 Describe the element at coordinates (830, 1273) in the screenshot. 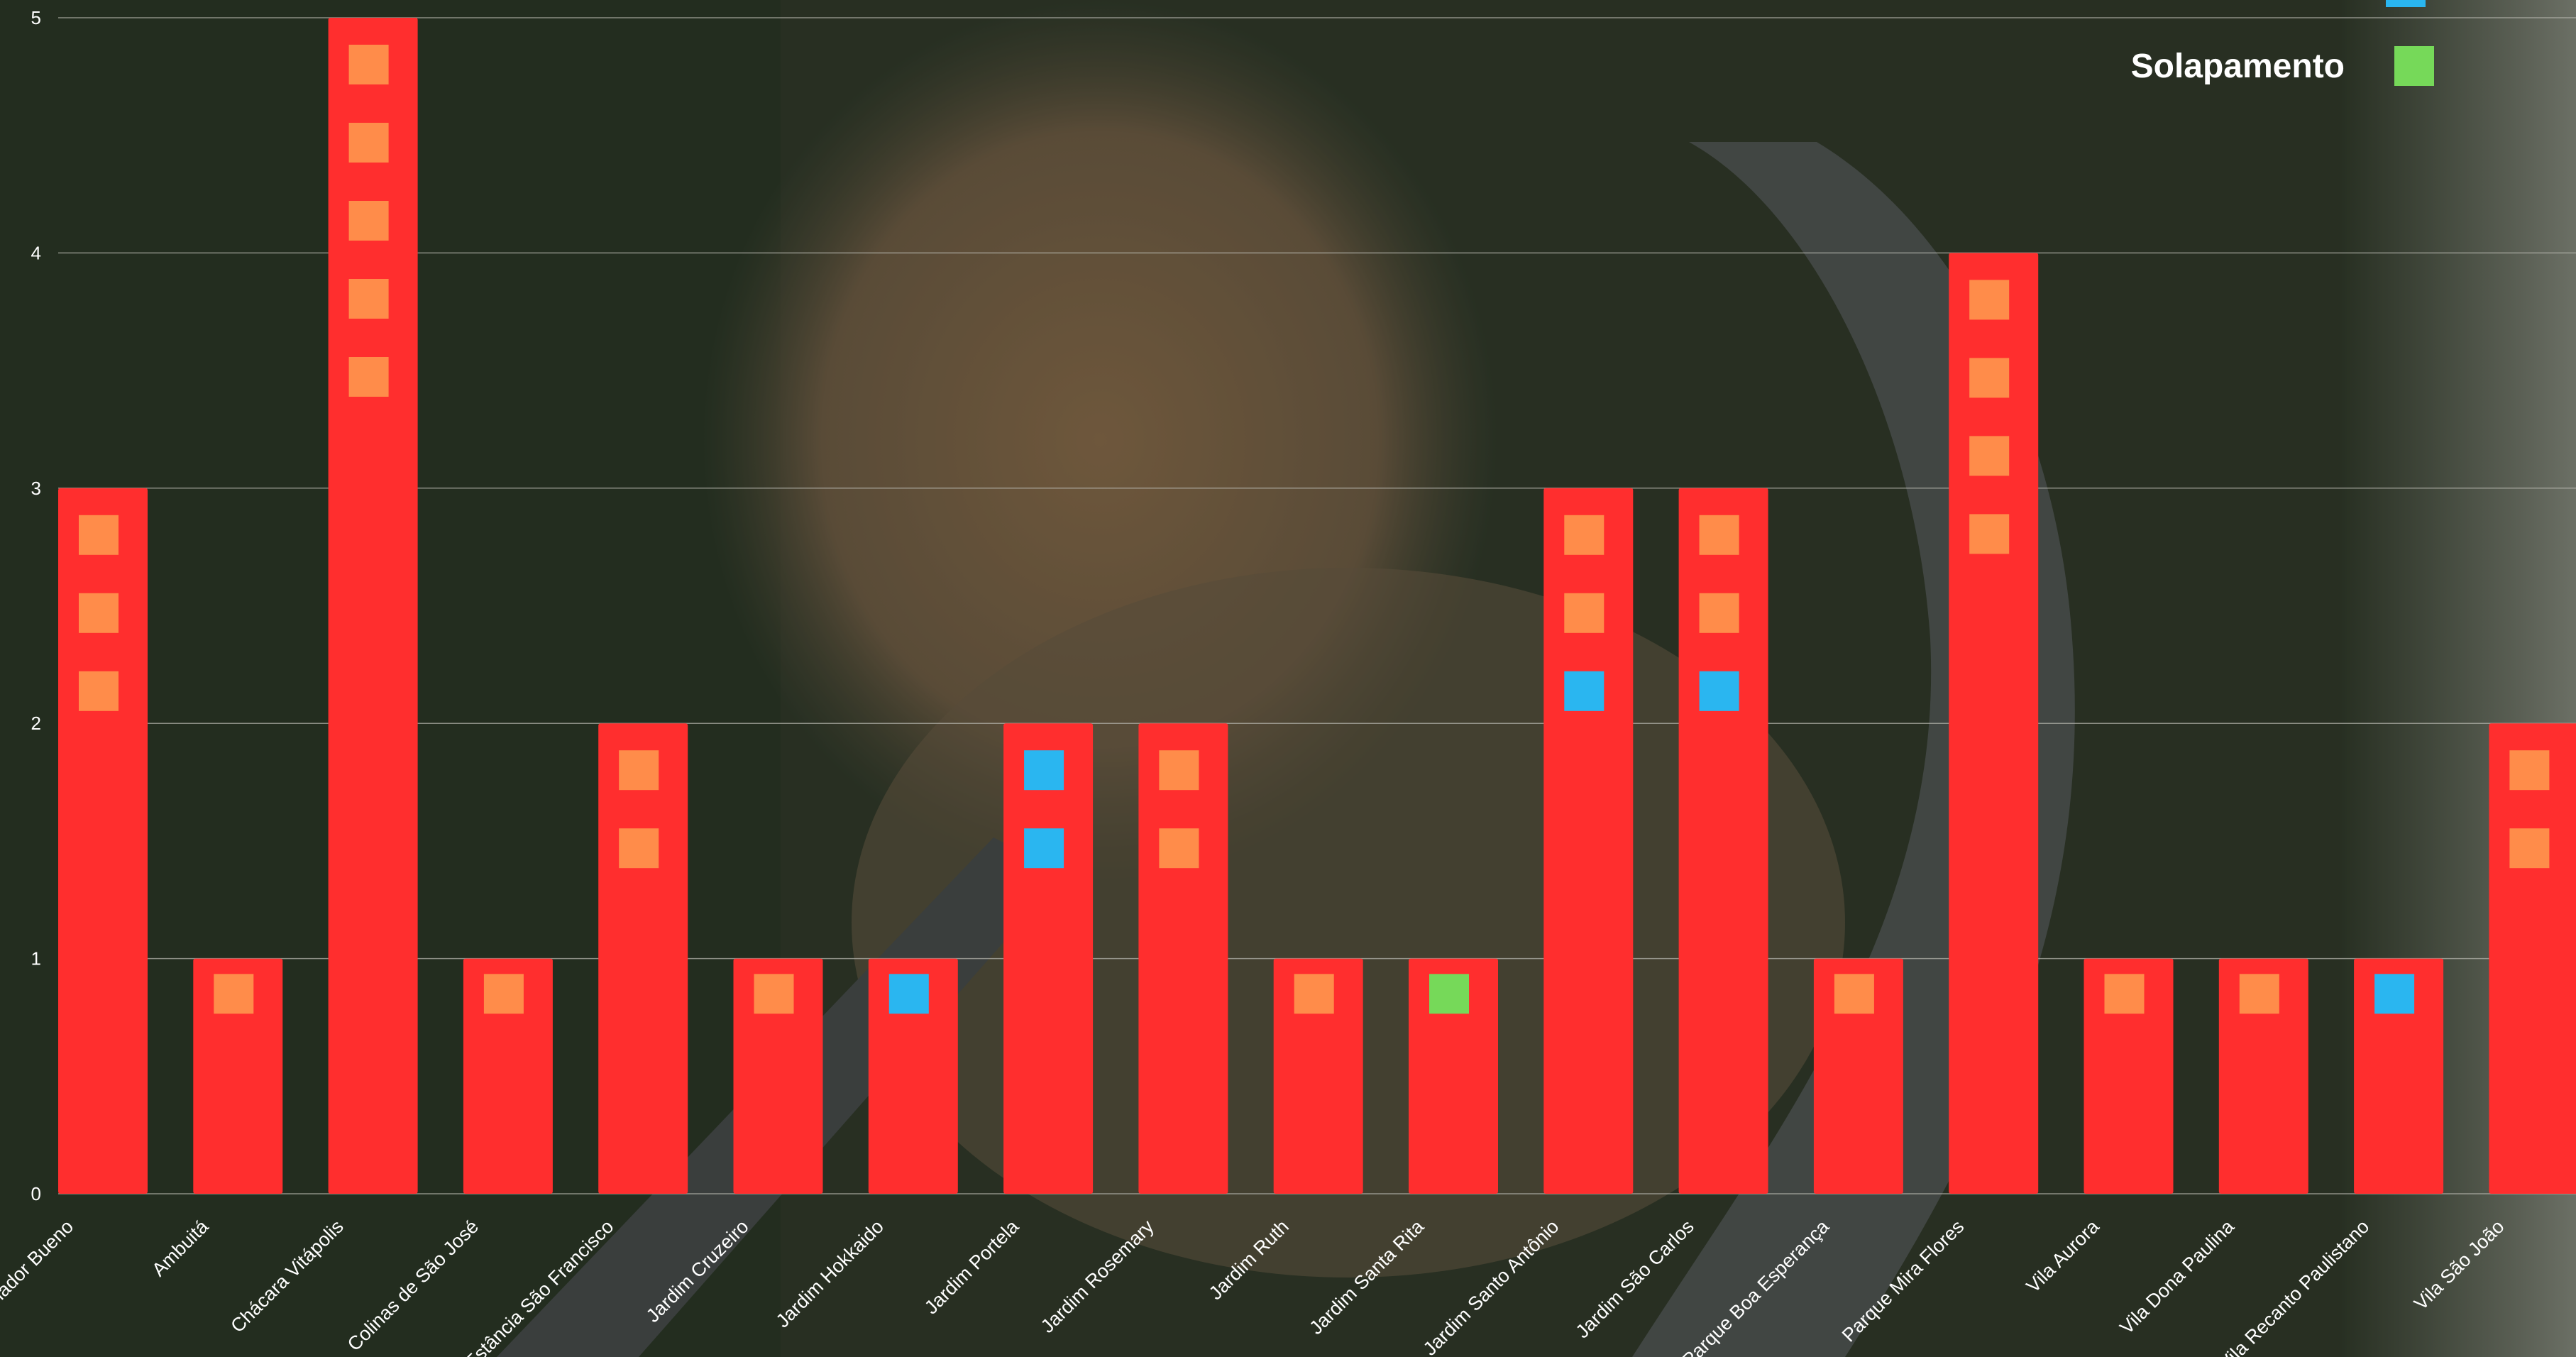

I see `x-tick-label: Jardim Hokkaido` at that location.